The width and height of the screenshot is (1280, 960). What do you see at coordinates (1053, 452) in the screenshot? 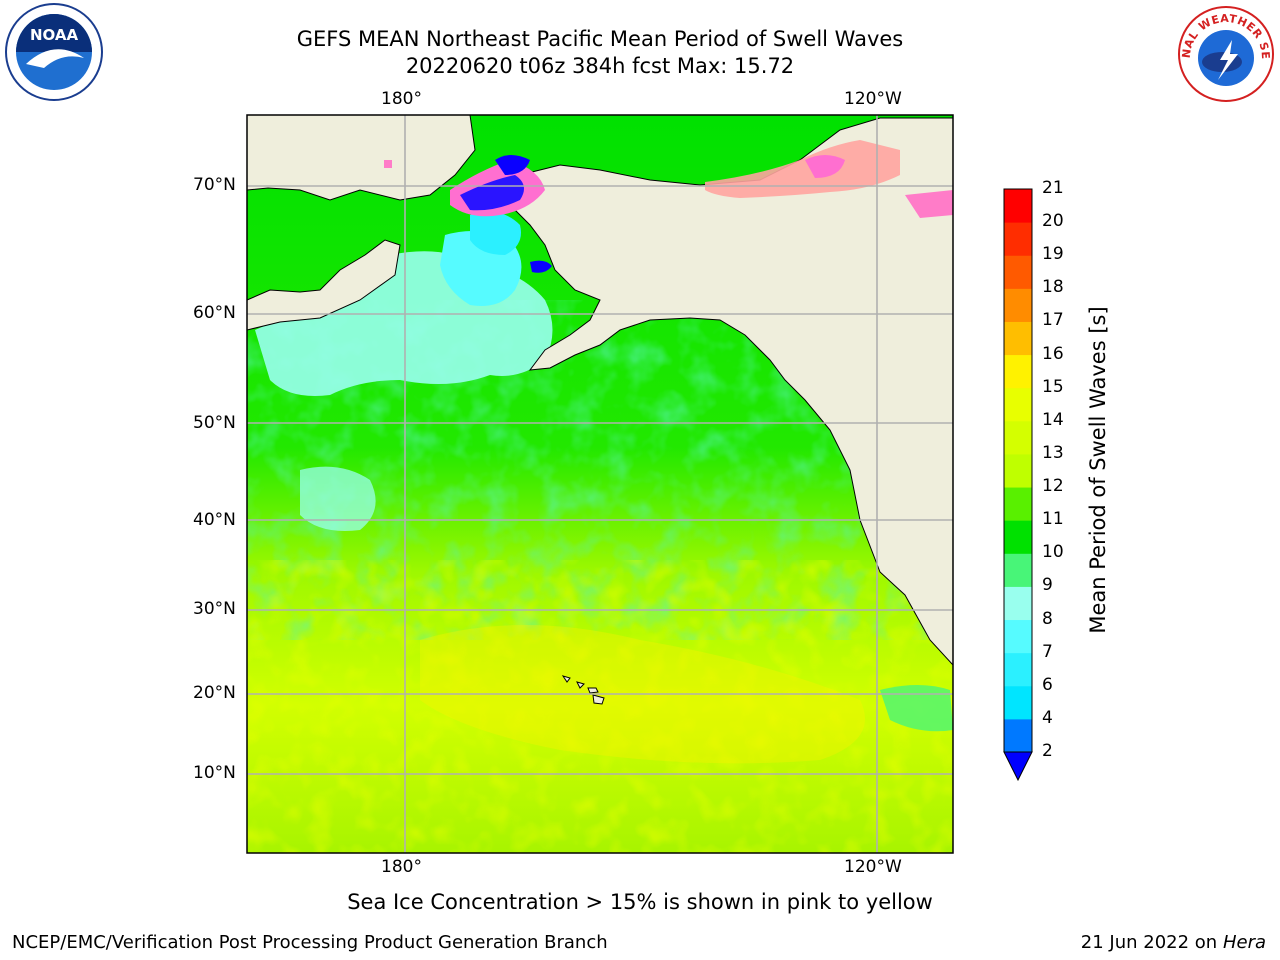
I see `colorbar-tick-label: 13` at bounding box center [1053, 452].